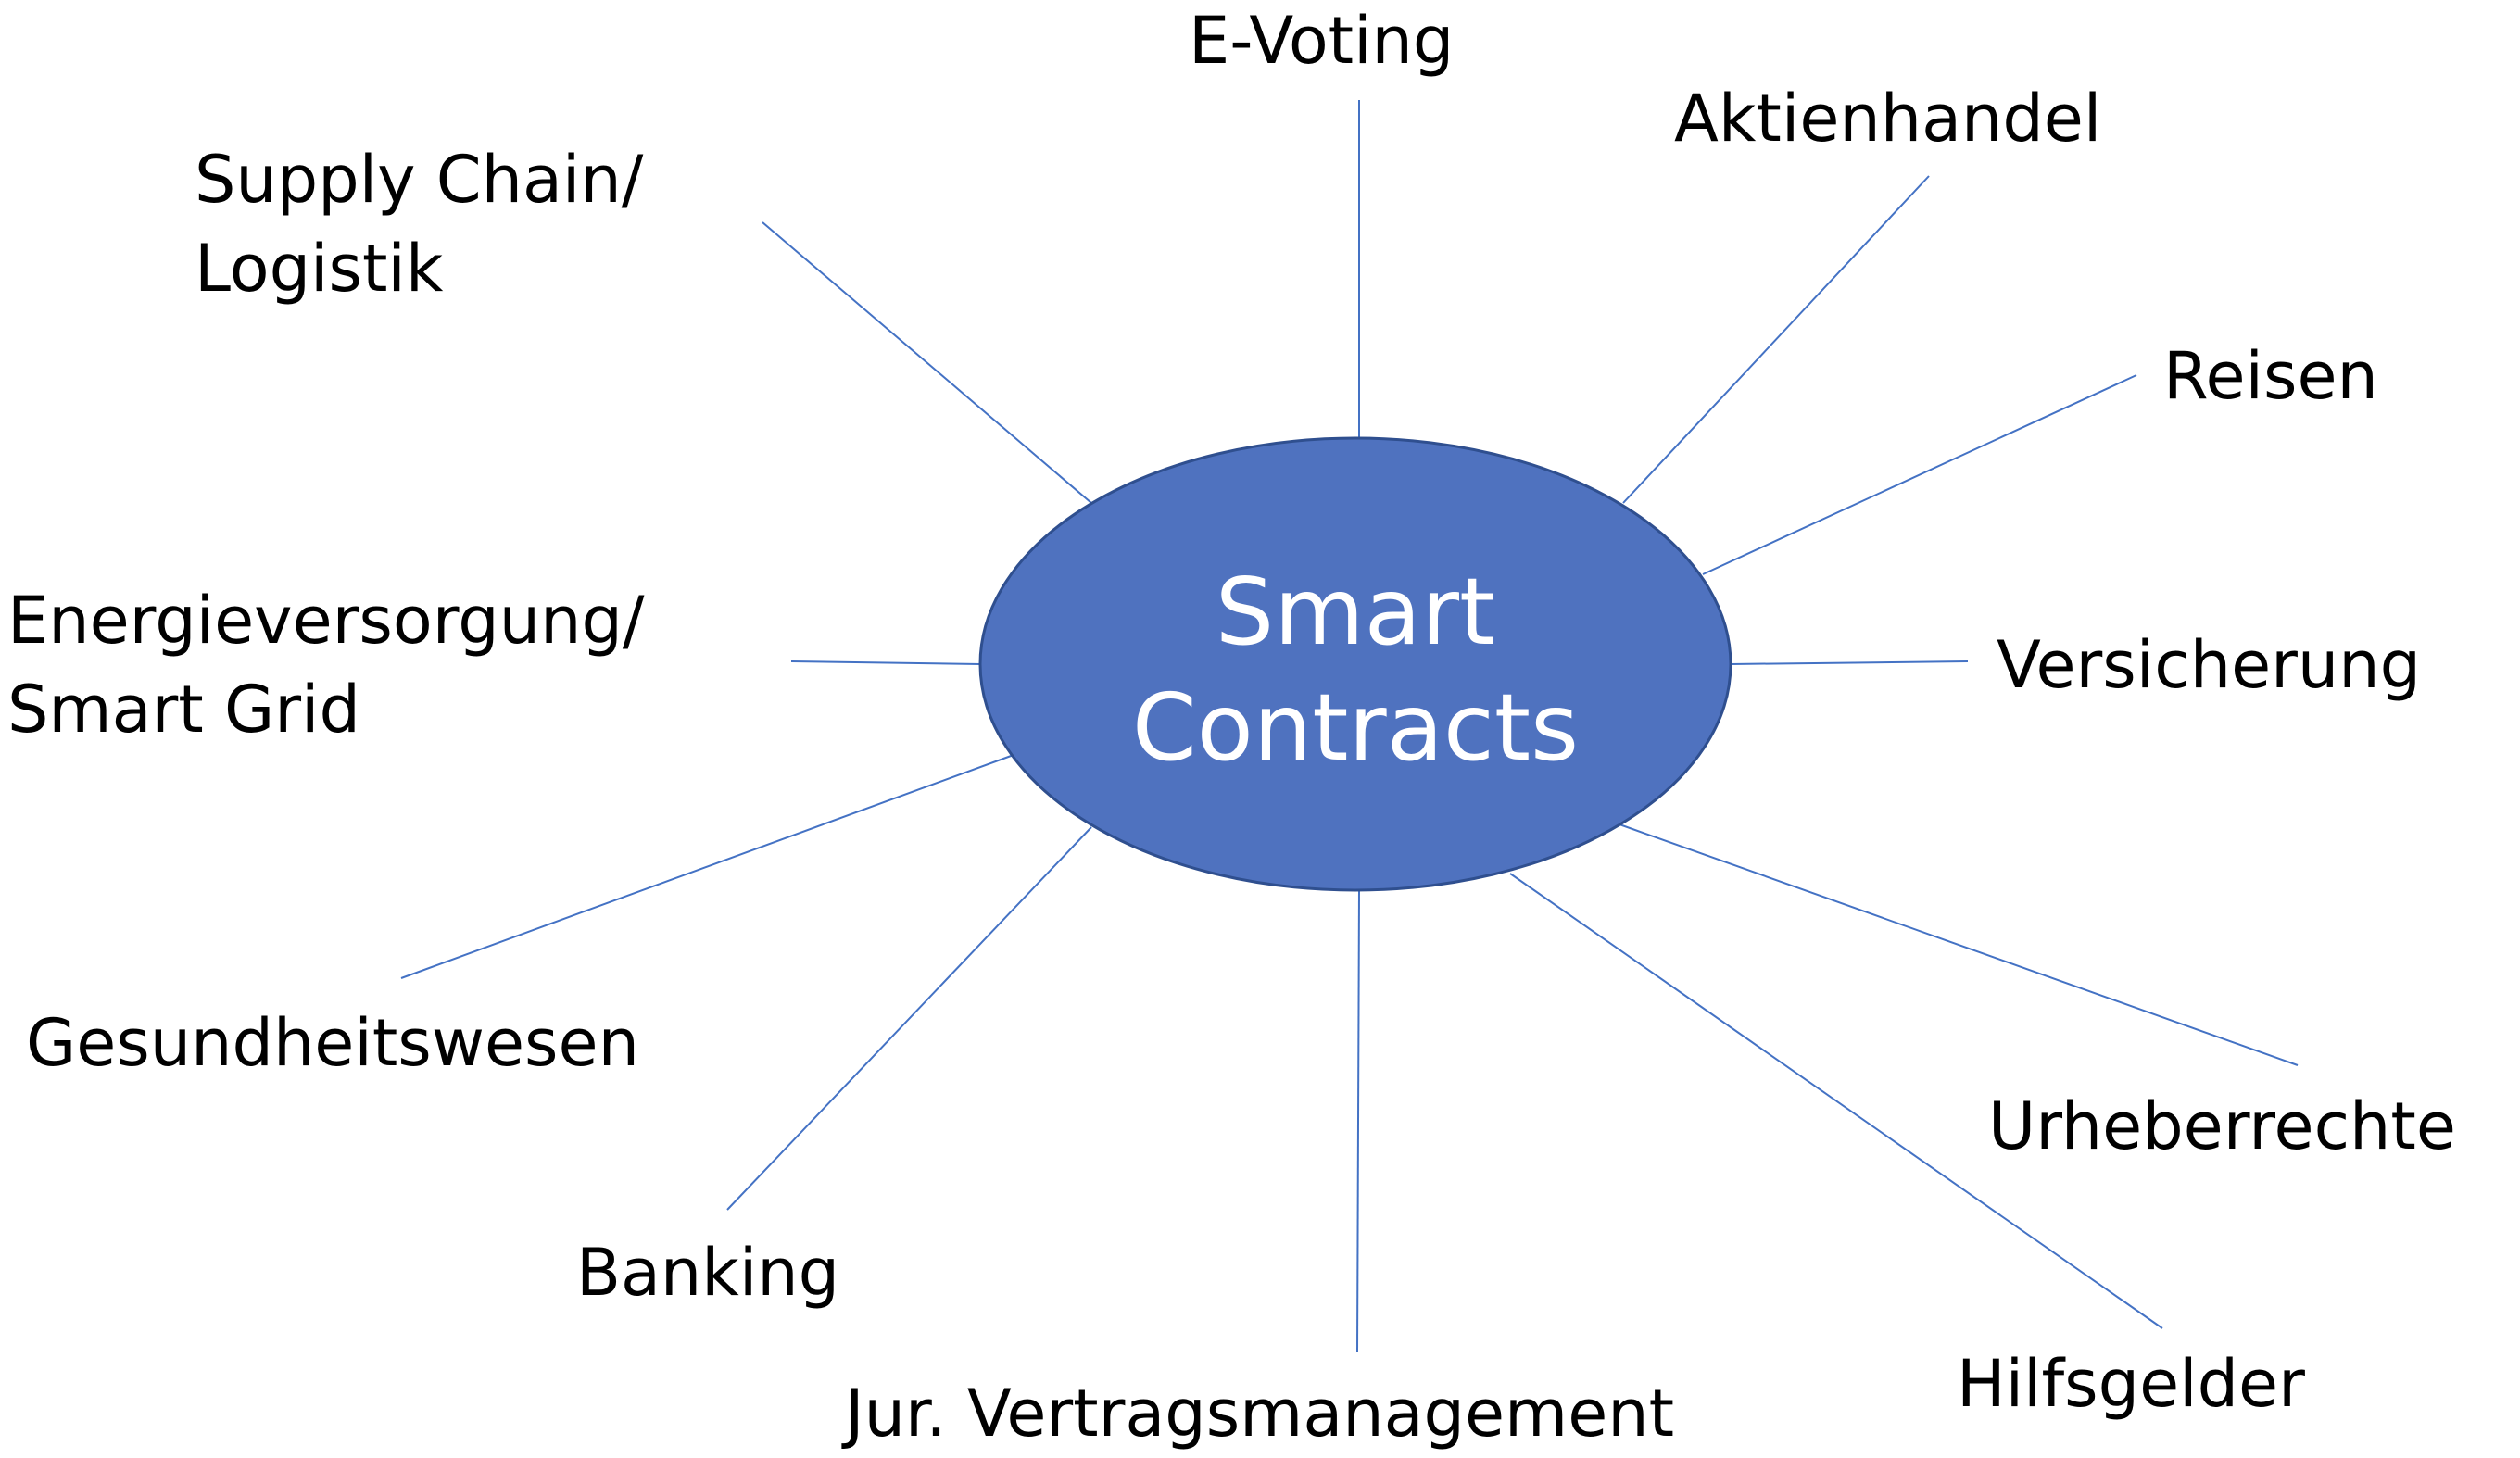 This screenshot has height=1458, width=2520. Describe the element at coordinates (1836, 1101) in the screenshot. I see `spoke-hilfsgelder` at that location.